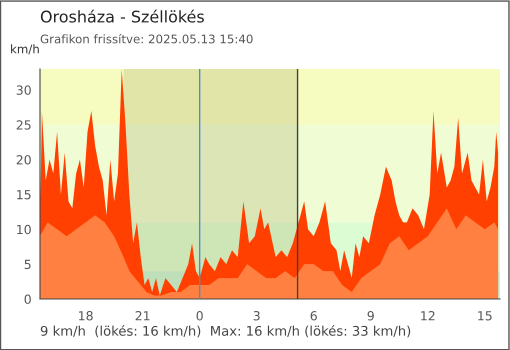  I want to click on x-tick-label: 12, so click(427, 315).